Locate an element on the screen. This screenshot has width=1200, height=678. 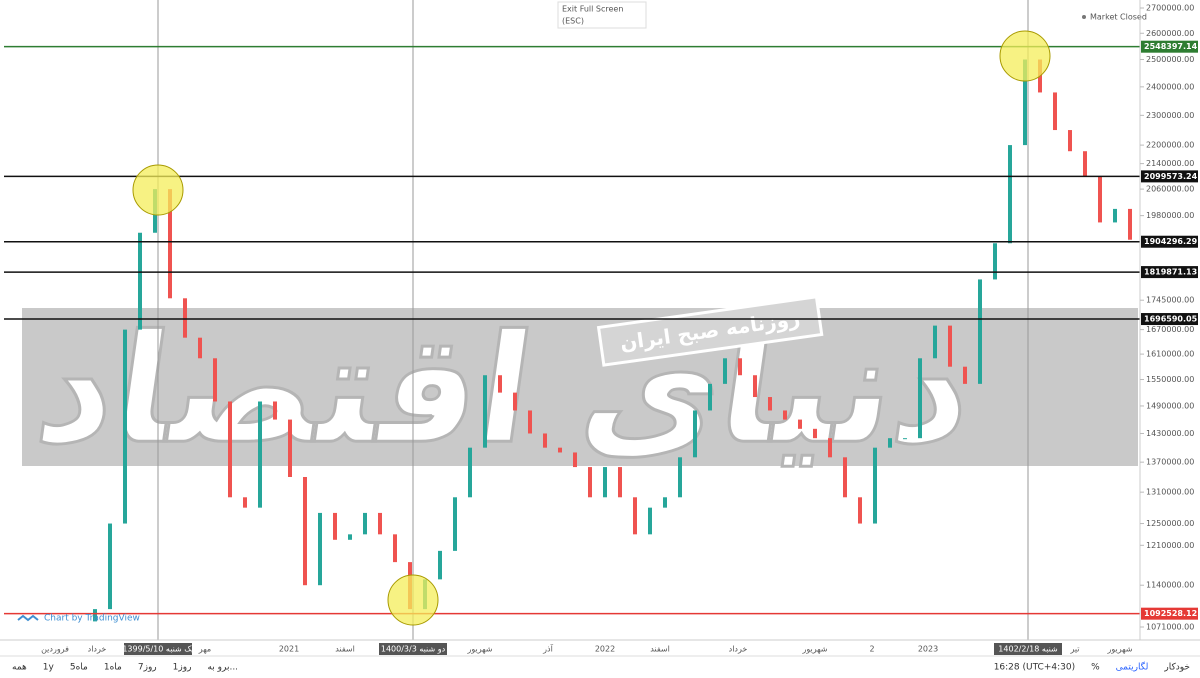
toolbar-button: 1ماه is located at coordinates (113, 668).